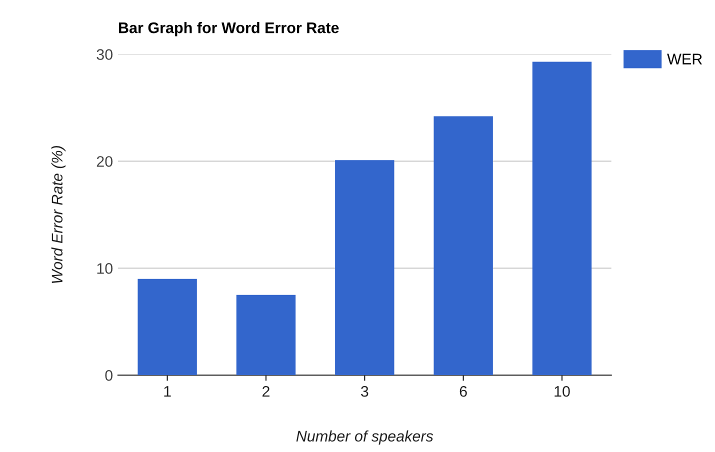 The width and height of the screenshot is (715, 452). What do you see at coordinates (167, 391) in the screenshot?
I see `x-tick-label: 1` at bounding box center [167, 391].